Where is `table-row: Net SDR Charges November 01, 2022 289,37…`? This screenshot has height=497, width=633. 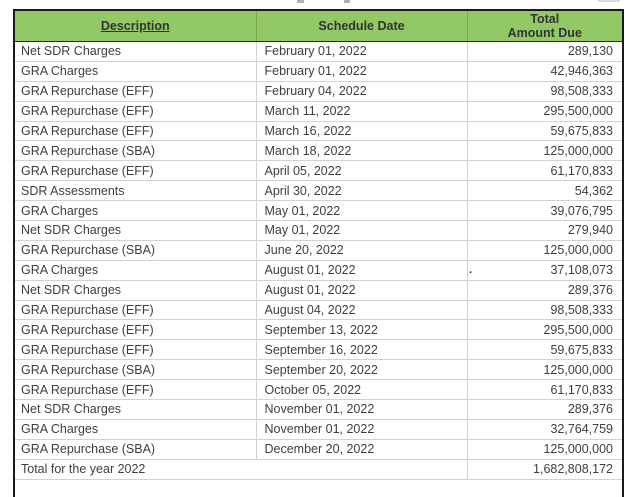 table-row: Net SDR Charges November 01, 2022 289,37… is located at coordinates (318, 409).